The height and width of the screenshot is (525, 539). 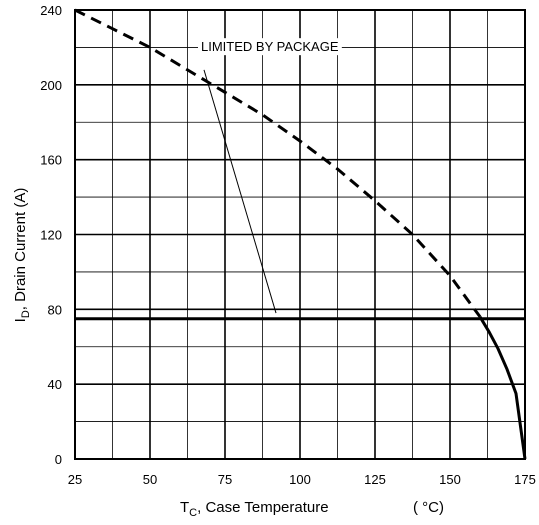 What do you see at coordinates (51, 85) in the screenshot?
I see `y-tick-label: 200` at bounding box center [51, 85].